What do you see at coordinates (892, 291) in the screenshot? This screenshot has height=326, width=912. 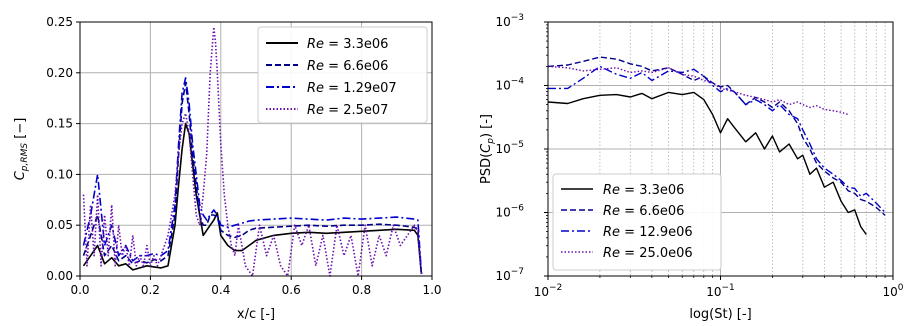 I see `right-xtick-label: 10⁰` at bounding box center [892, 291].